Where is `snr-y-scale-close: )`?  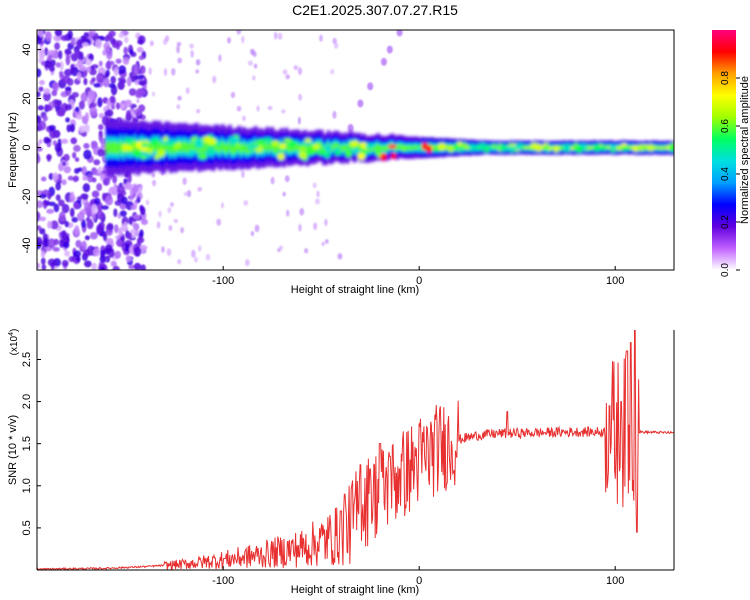
snr-y-scale-close: ) is located at coordinates (14, 330).